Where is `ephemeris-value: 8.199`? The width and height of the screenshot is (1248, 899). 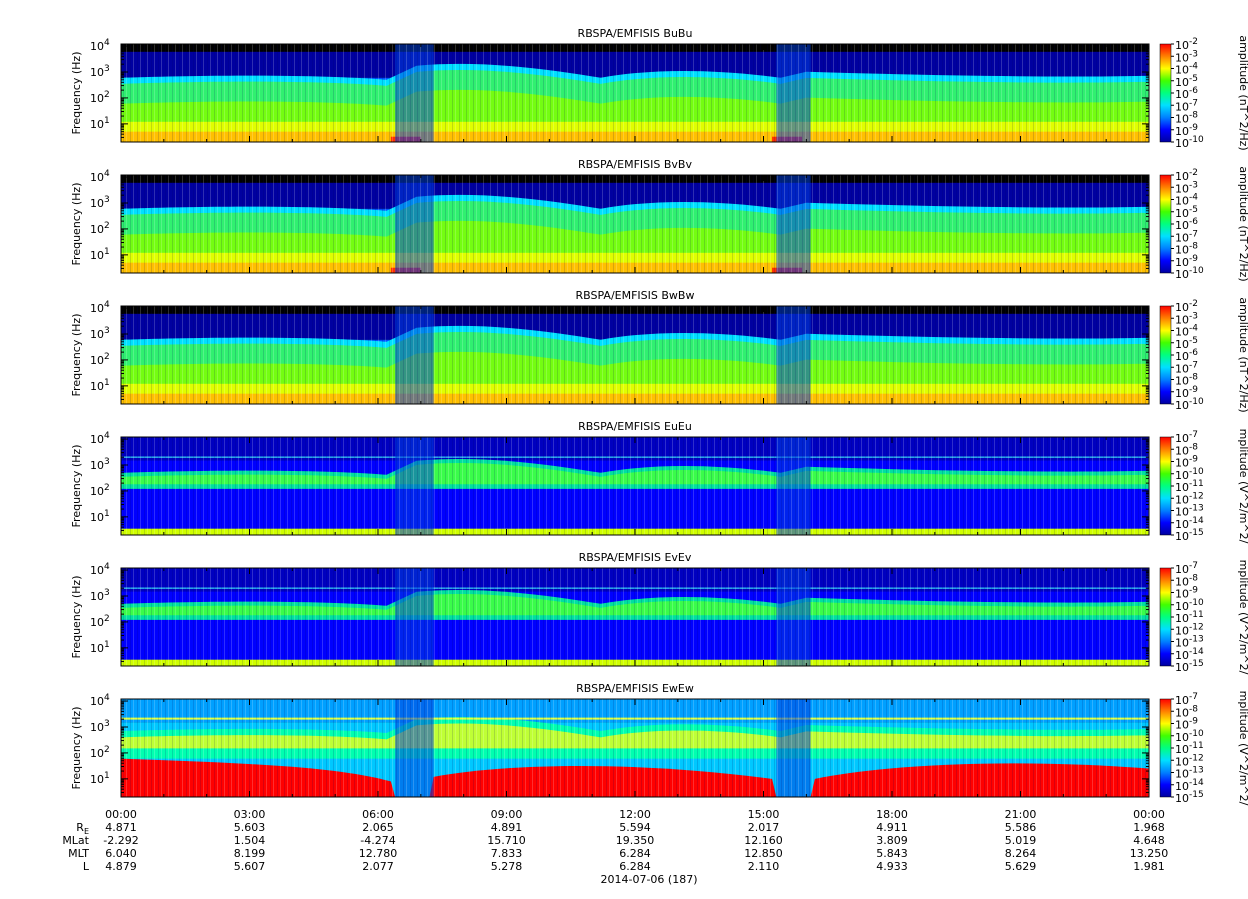 ephemeris-value: 8.199 is located at coordinates (250, 853).